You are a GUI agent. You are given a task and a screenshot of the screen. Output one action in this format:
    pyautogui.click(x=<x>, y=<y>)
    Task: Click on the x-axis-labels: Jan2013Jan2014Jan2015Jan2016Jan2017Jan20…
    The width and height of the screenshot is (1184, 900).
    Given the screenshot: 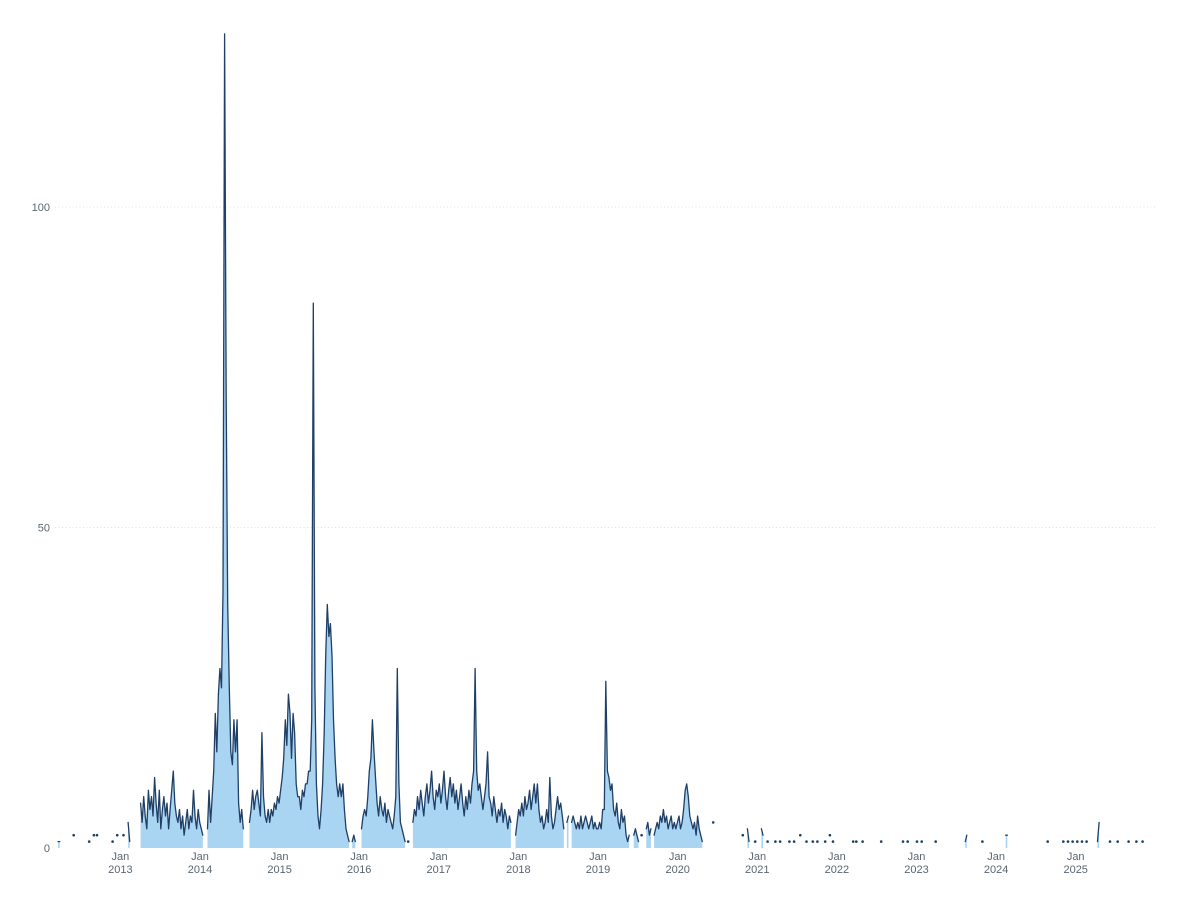 What is the action you would take?
    pyautogui.click(x=598, y=863)
    